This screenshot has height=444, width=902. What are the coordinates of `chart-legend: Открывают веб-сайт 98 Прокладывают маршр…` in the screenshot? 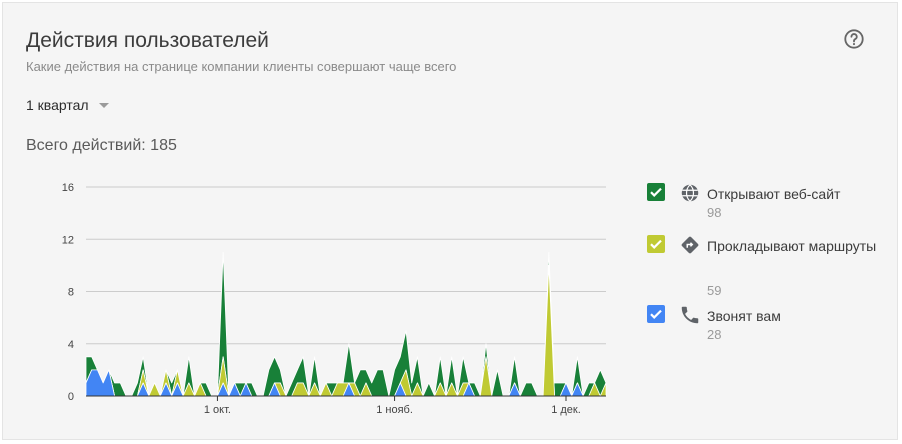 It's located at (765, 268).